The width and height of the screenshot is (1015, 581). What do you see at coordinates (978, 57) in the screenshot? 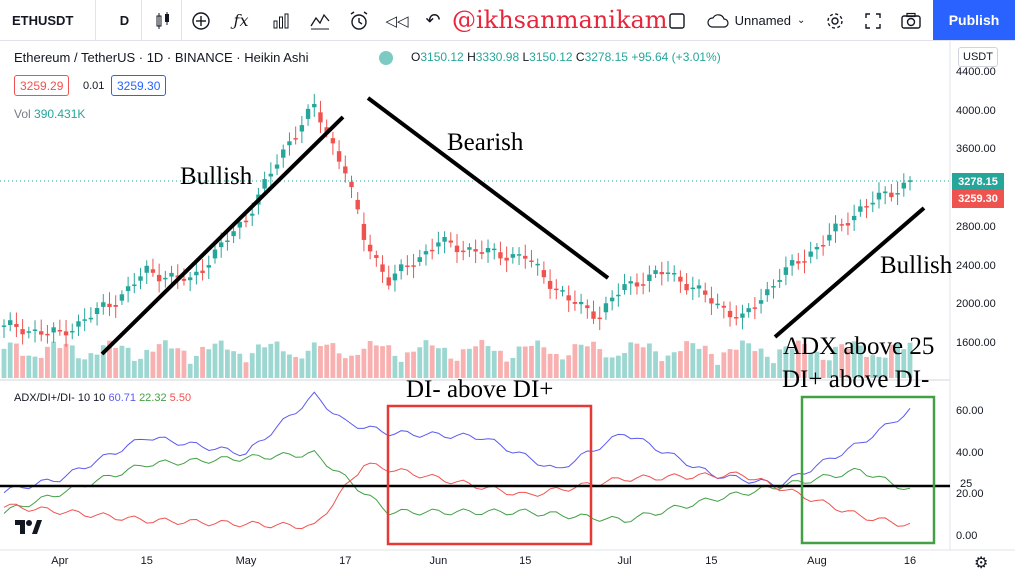
I see `currency-label: USDT` at bounding box center [978, 57].